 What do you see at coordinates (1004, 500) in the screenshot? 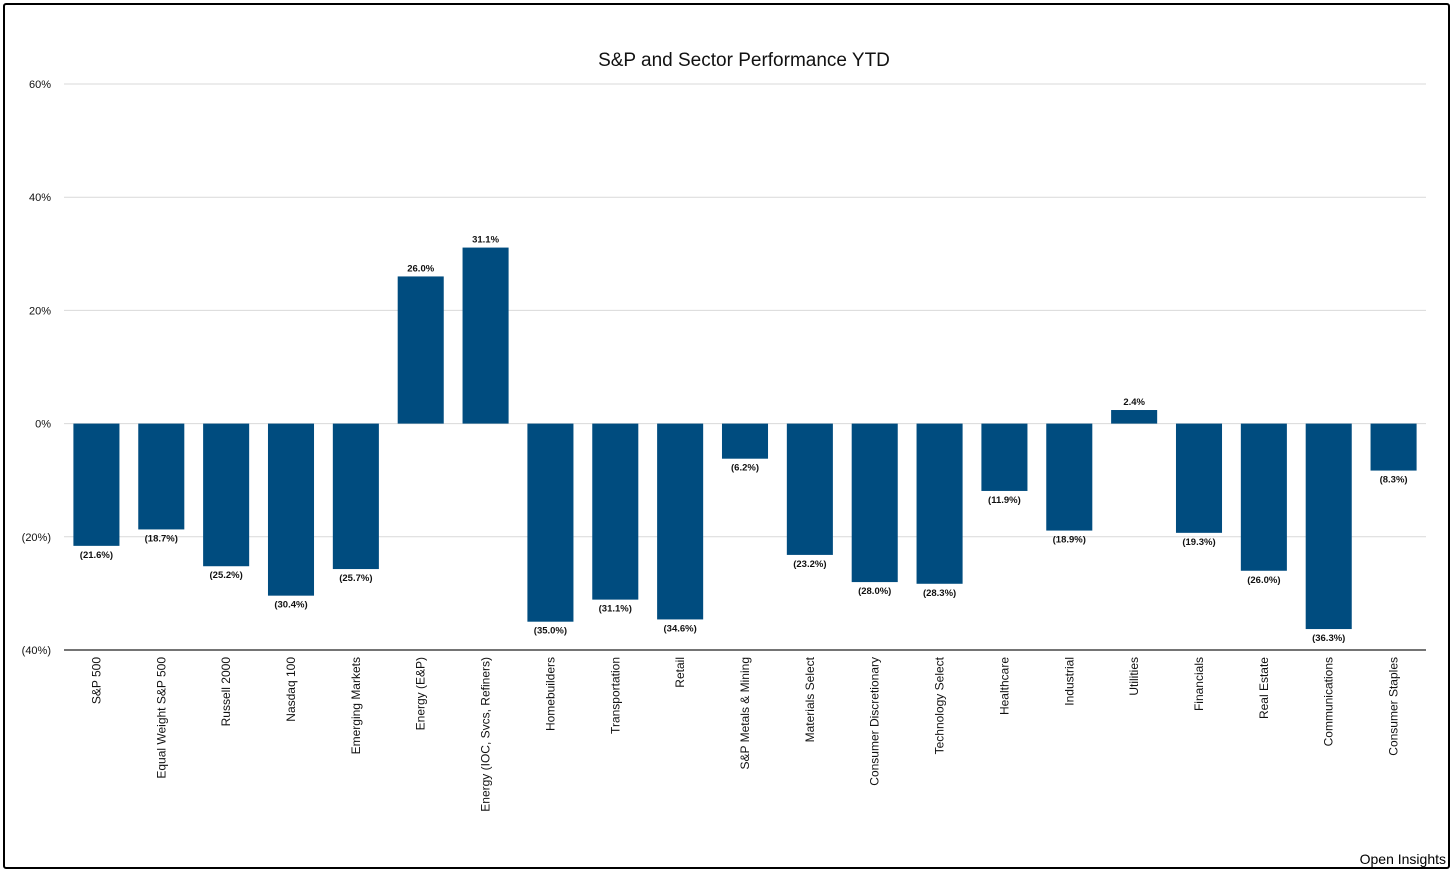
I see `data-label: (11.9%)` at bounding box center [1004, 500].